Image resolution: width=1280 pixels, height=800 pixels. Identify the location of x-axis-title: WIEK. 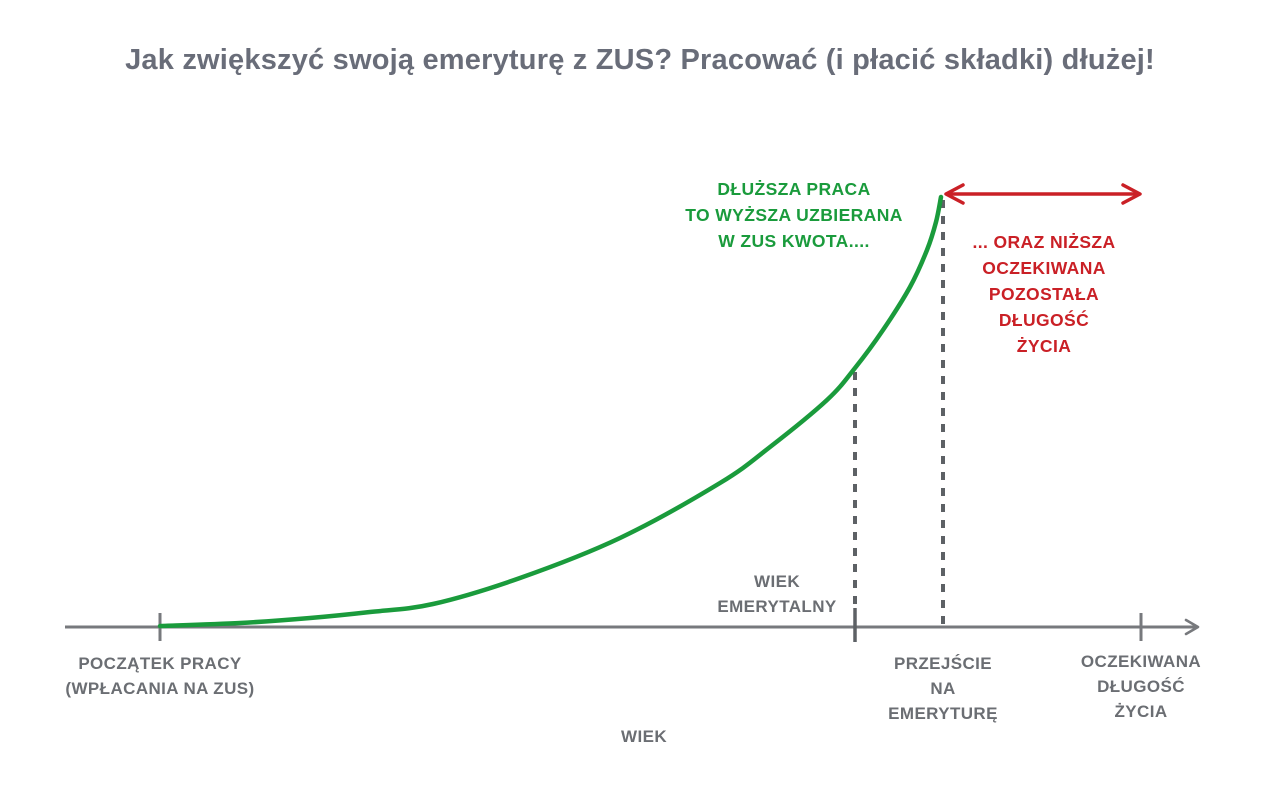
(644, 736).